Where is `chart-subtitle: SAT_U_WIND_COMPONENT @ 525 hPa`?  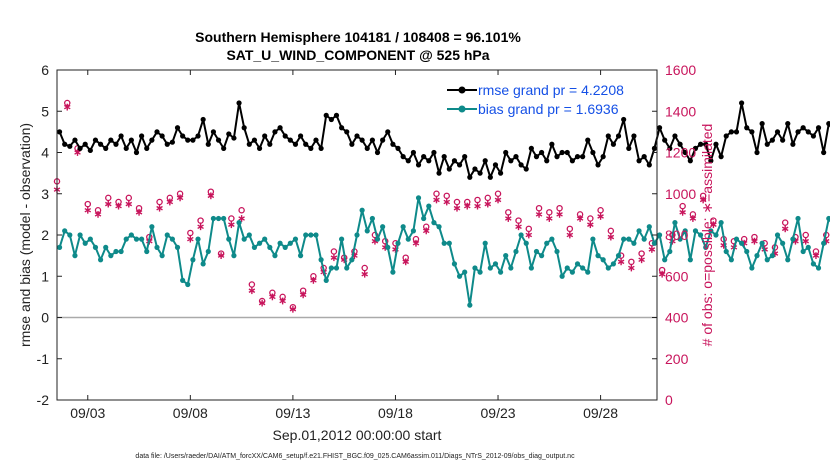
chart-subtitle: SAT_U_WIND_COMPONENT @ 525 hPa is located at coordinates (357, 55).